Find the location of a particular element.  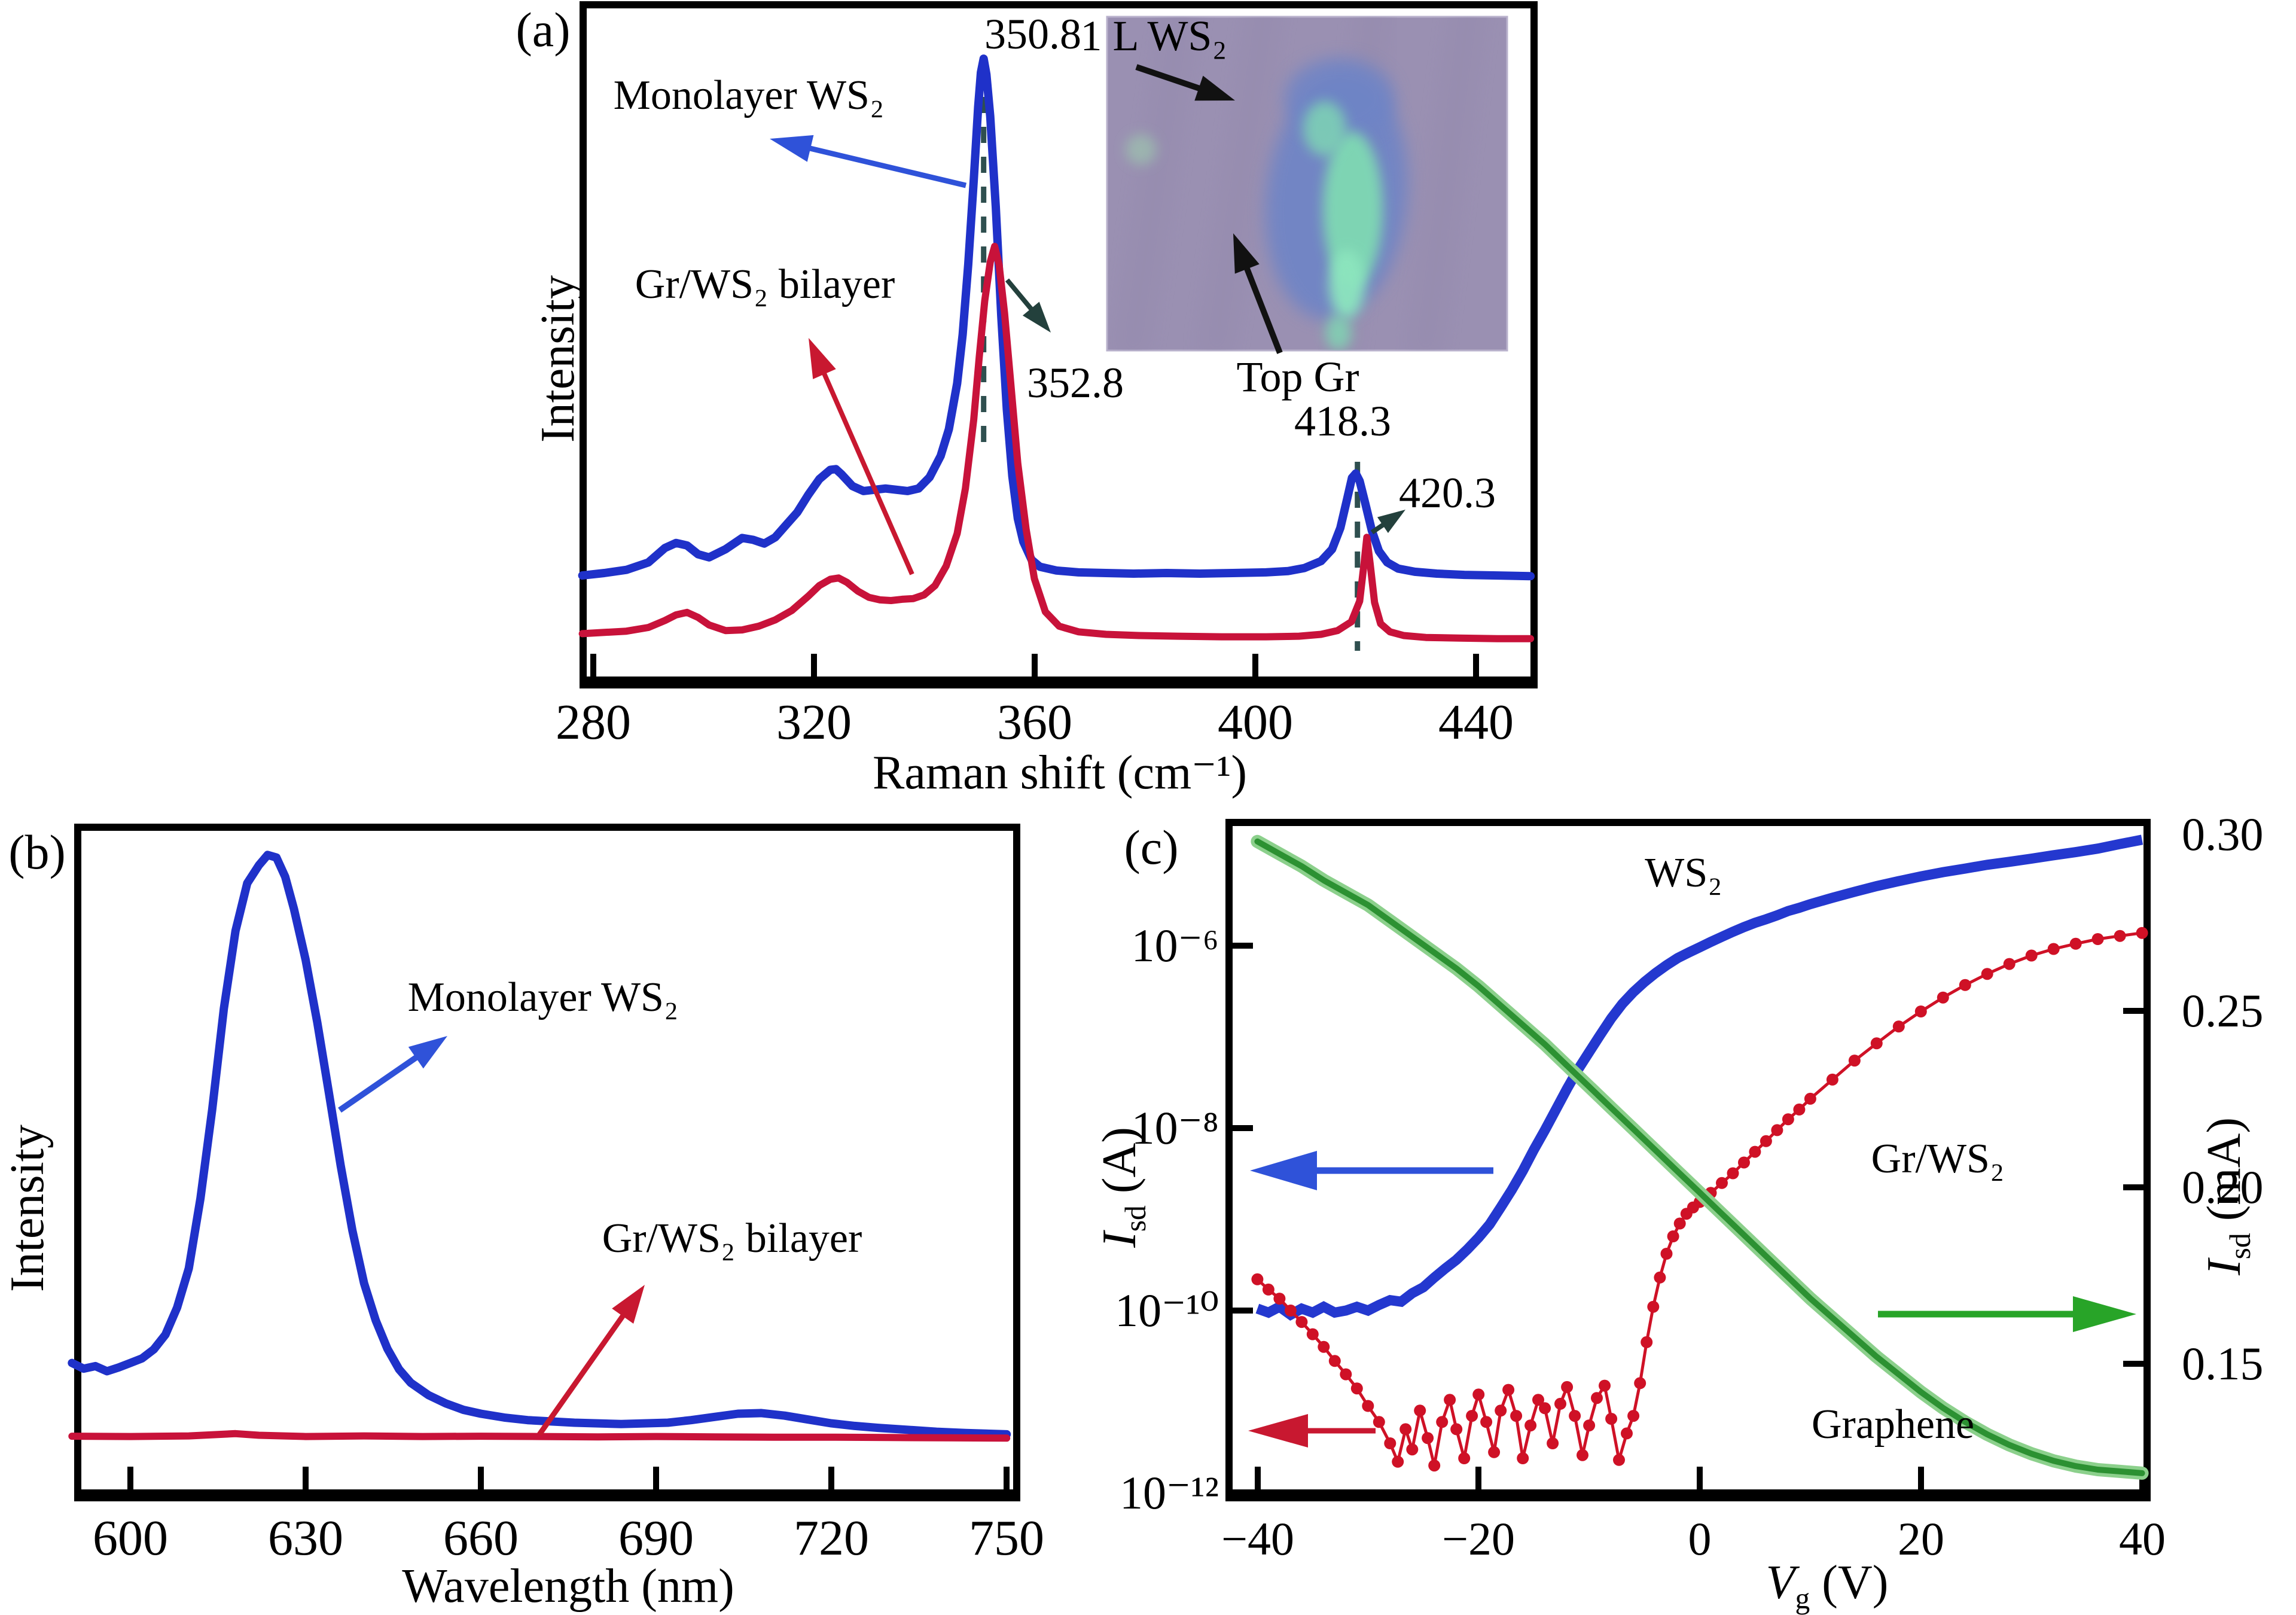

arrow-420-3-head is located at coordinates (1391, 522).